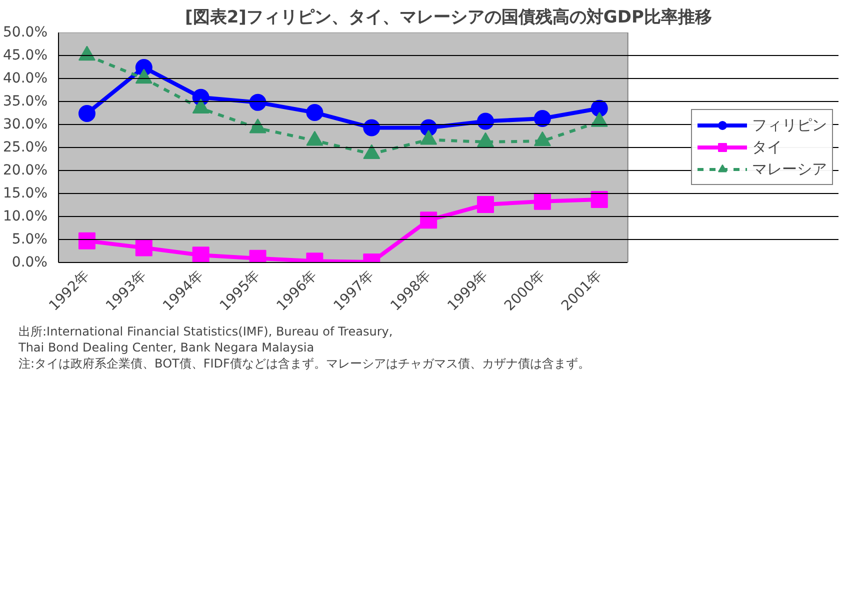 The image size is (855, 590). I want to click on y-tick-label: 50.0%, so click(25, 32).